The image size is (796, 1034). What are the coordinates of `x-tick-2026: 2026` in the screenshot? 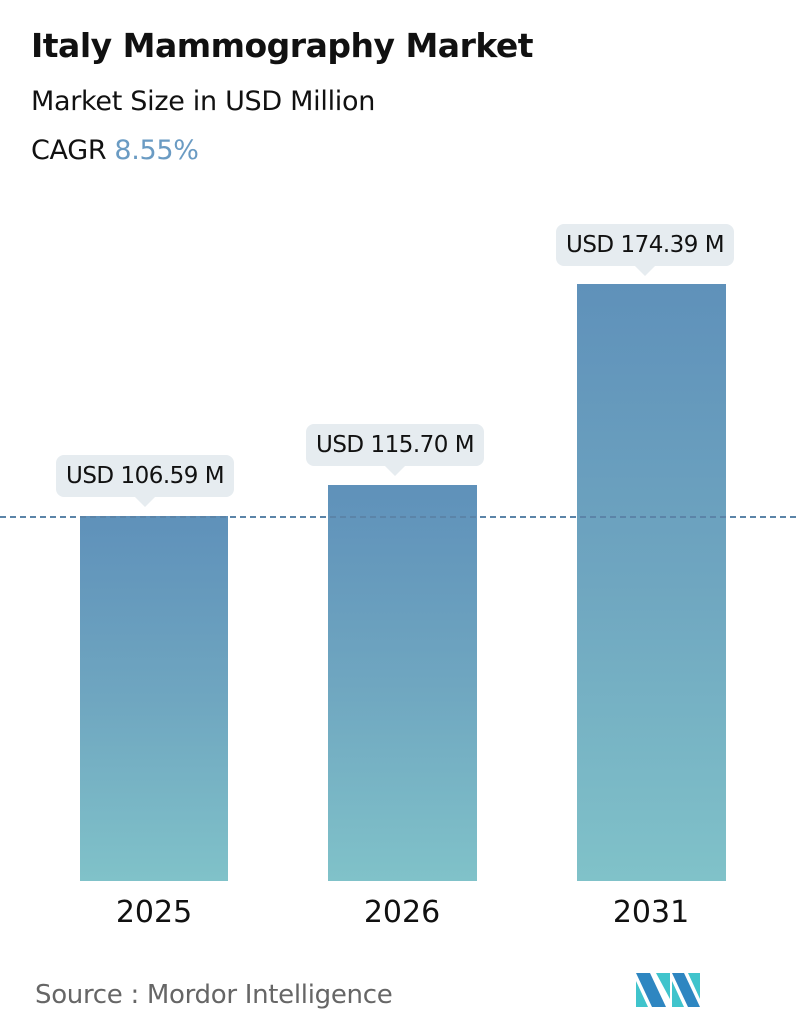 It's located at (402, 912).